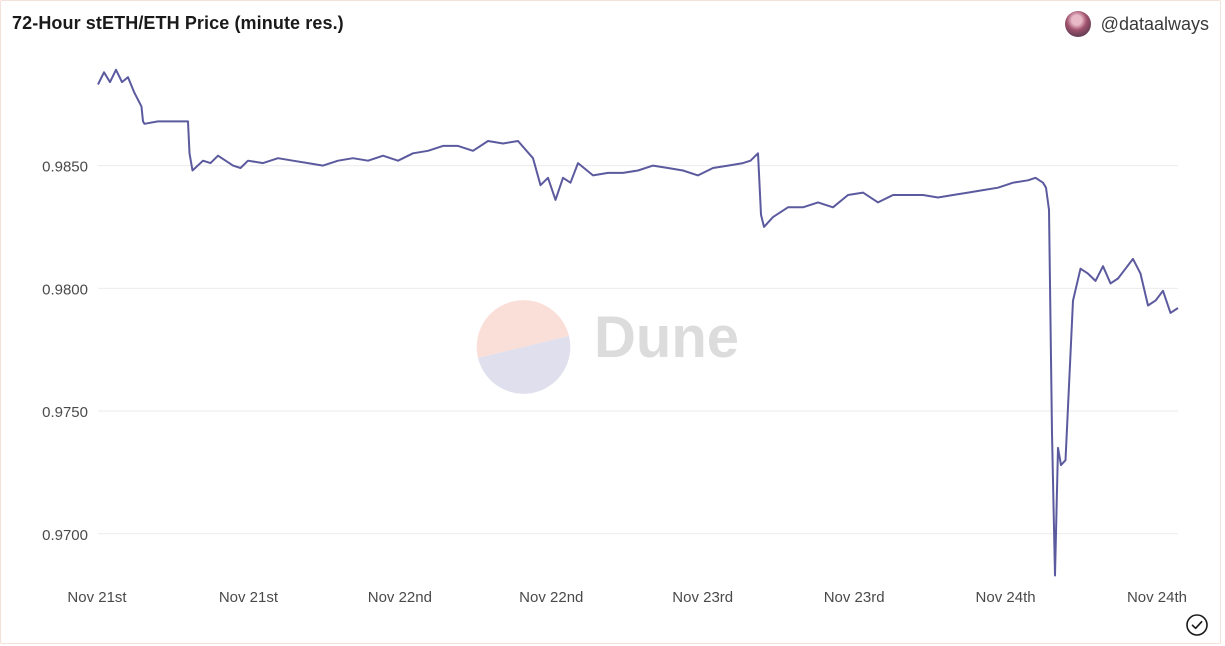  What do you see at coordinates (1154, 23) in the screenshot?
I see `author-handle: @dataalways` at bounding box center [1154, 23].